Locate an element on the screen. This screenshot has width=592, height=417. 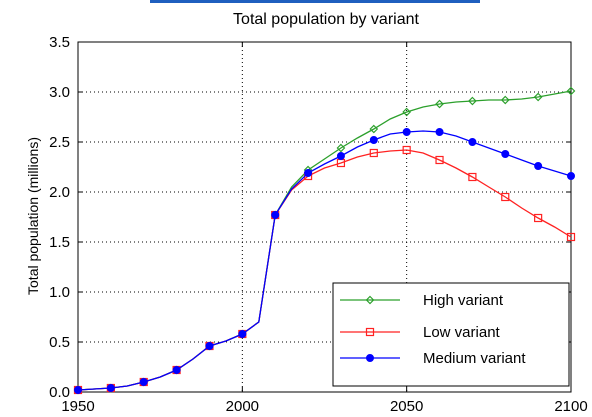
y-tick-label-1.5: 1.5 is located at coordinates (59, 242).